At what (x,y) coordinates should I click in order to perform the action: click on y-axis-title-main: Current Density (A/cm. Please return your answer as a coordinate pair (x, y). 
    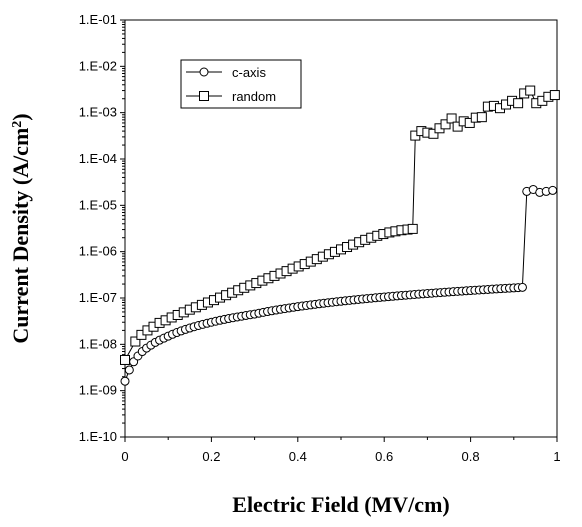
    Looking at the image, I should click on (20, 236).